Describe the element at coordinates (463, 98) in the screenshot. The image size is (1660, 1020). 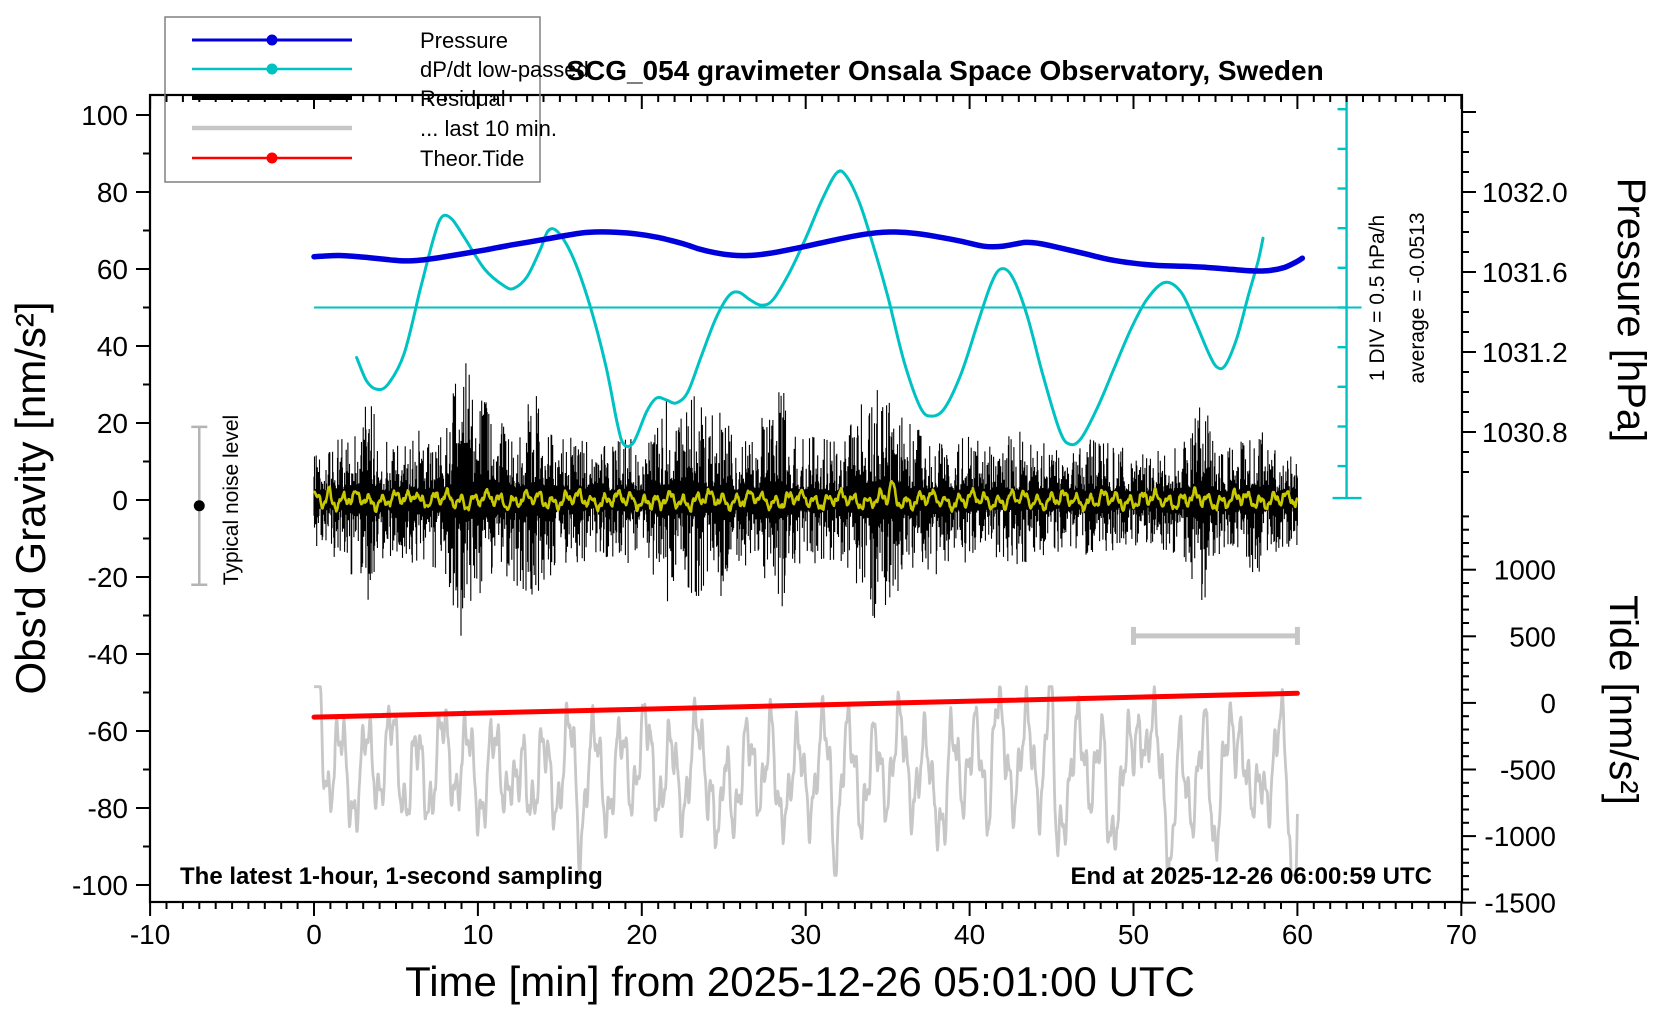
I see `legend-label: Residual` at that location.